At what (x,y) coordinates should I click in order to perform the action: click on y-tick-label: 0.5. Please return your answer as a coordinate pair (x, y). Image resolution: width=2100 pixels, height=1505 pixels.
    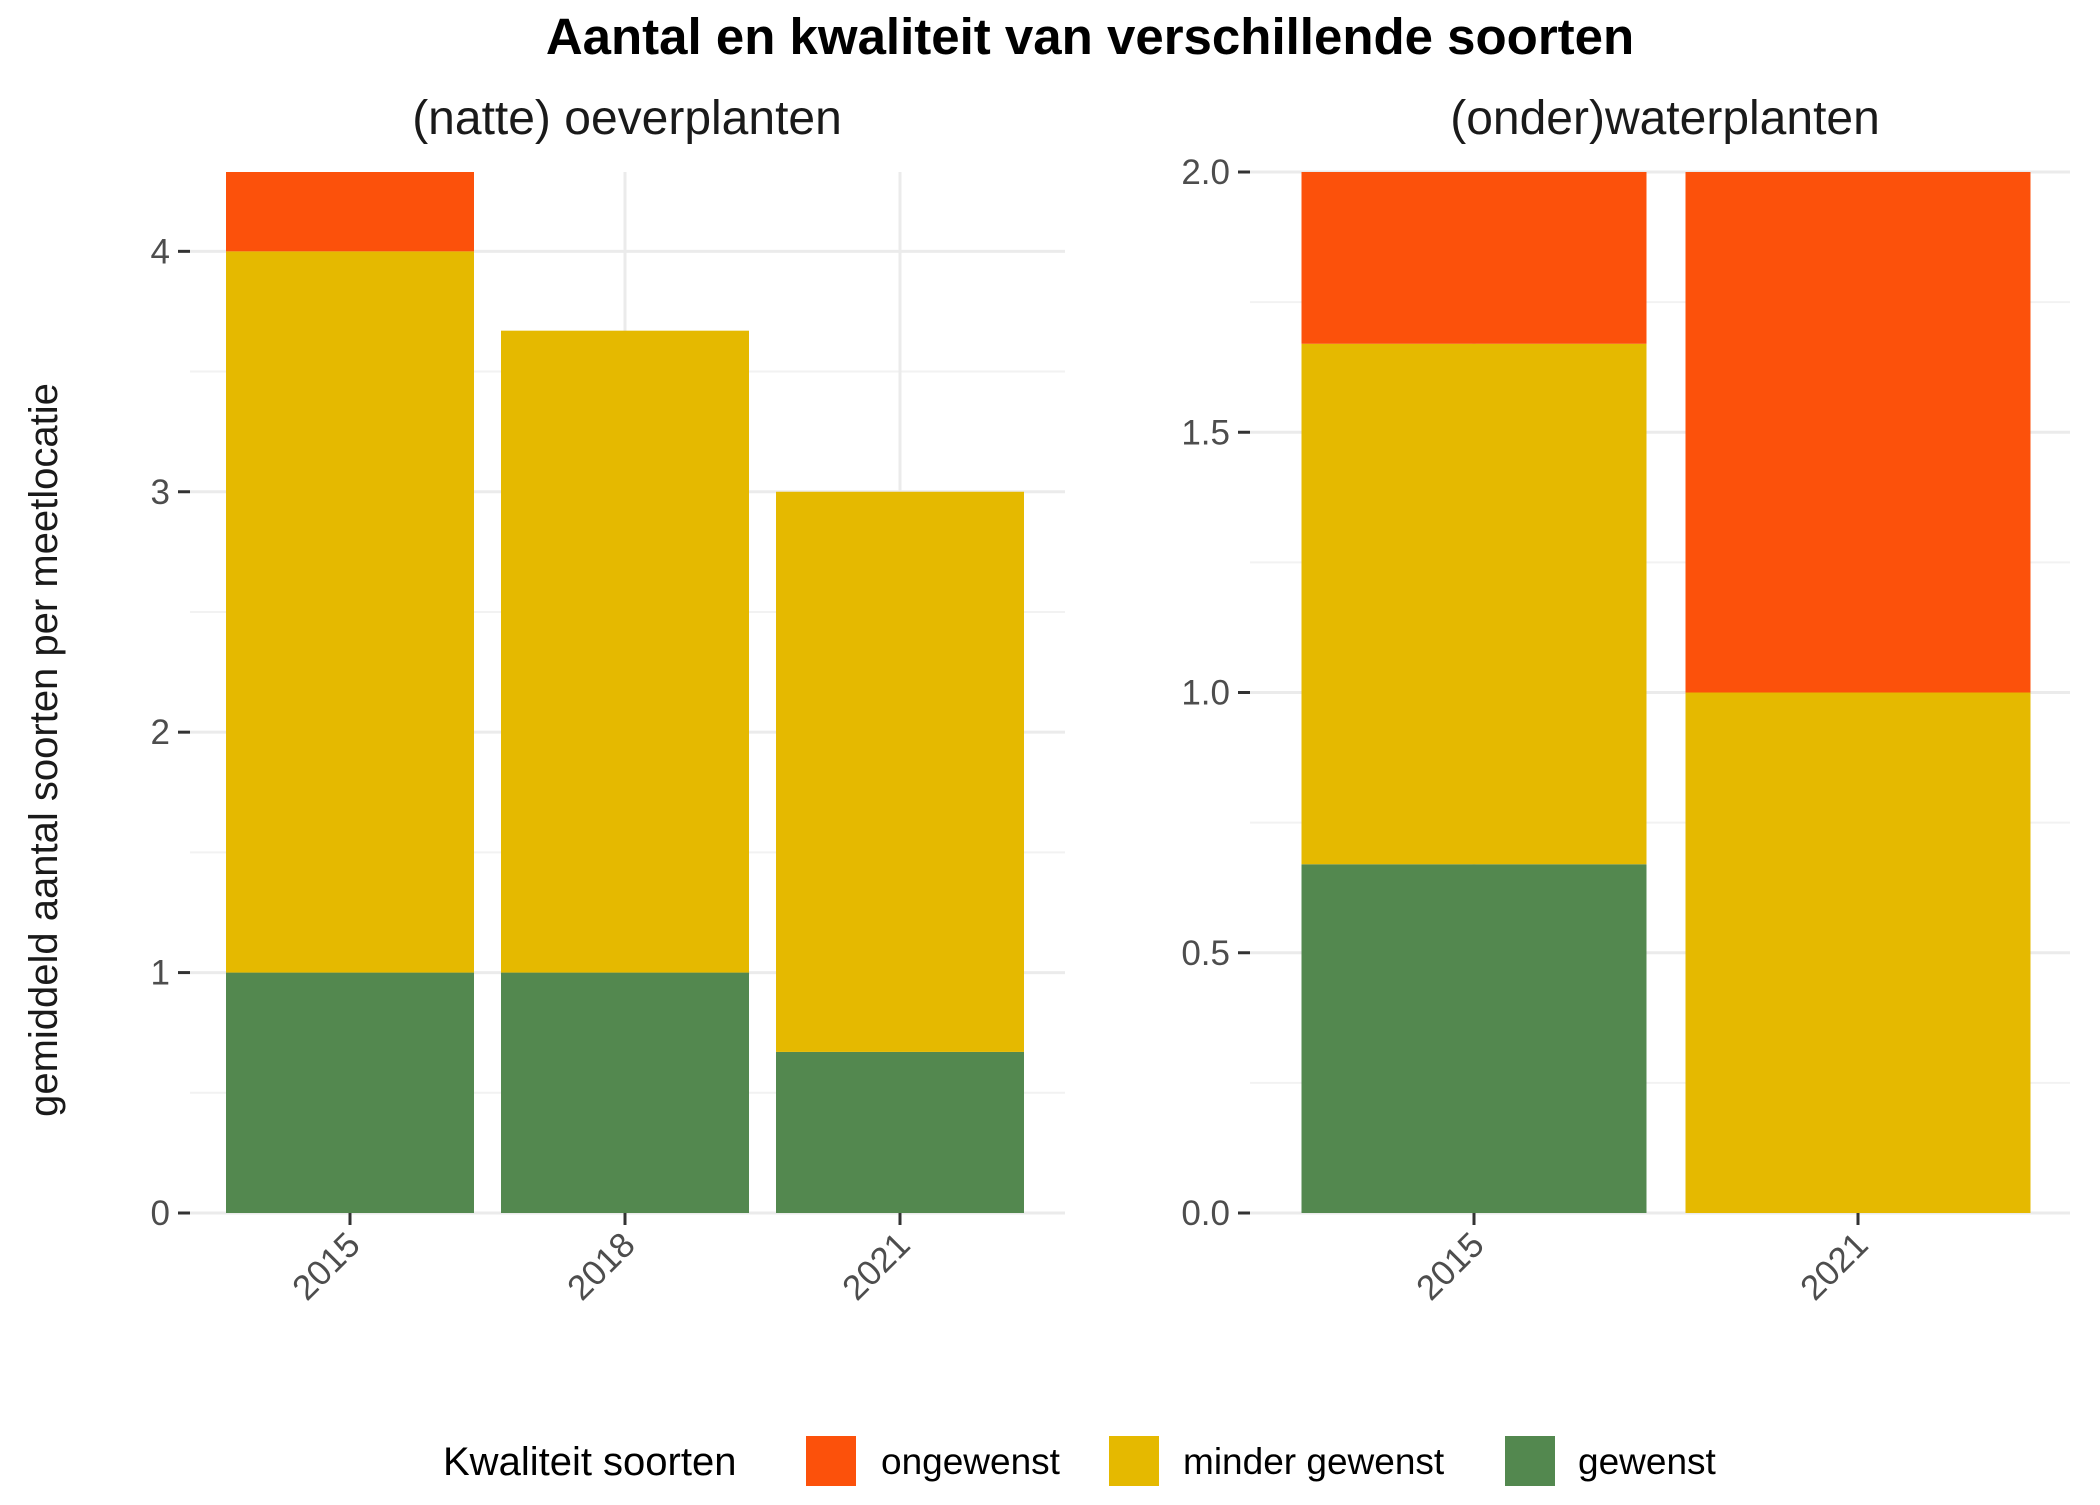
    Looking at the image, I should click on (1205, 953).